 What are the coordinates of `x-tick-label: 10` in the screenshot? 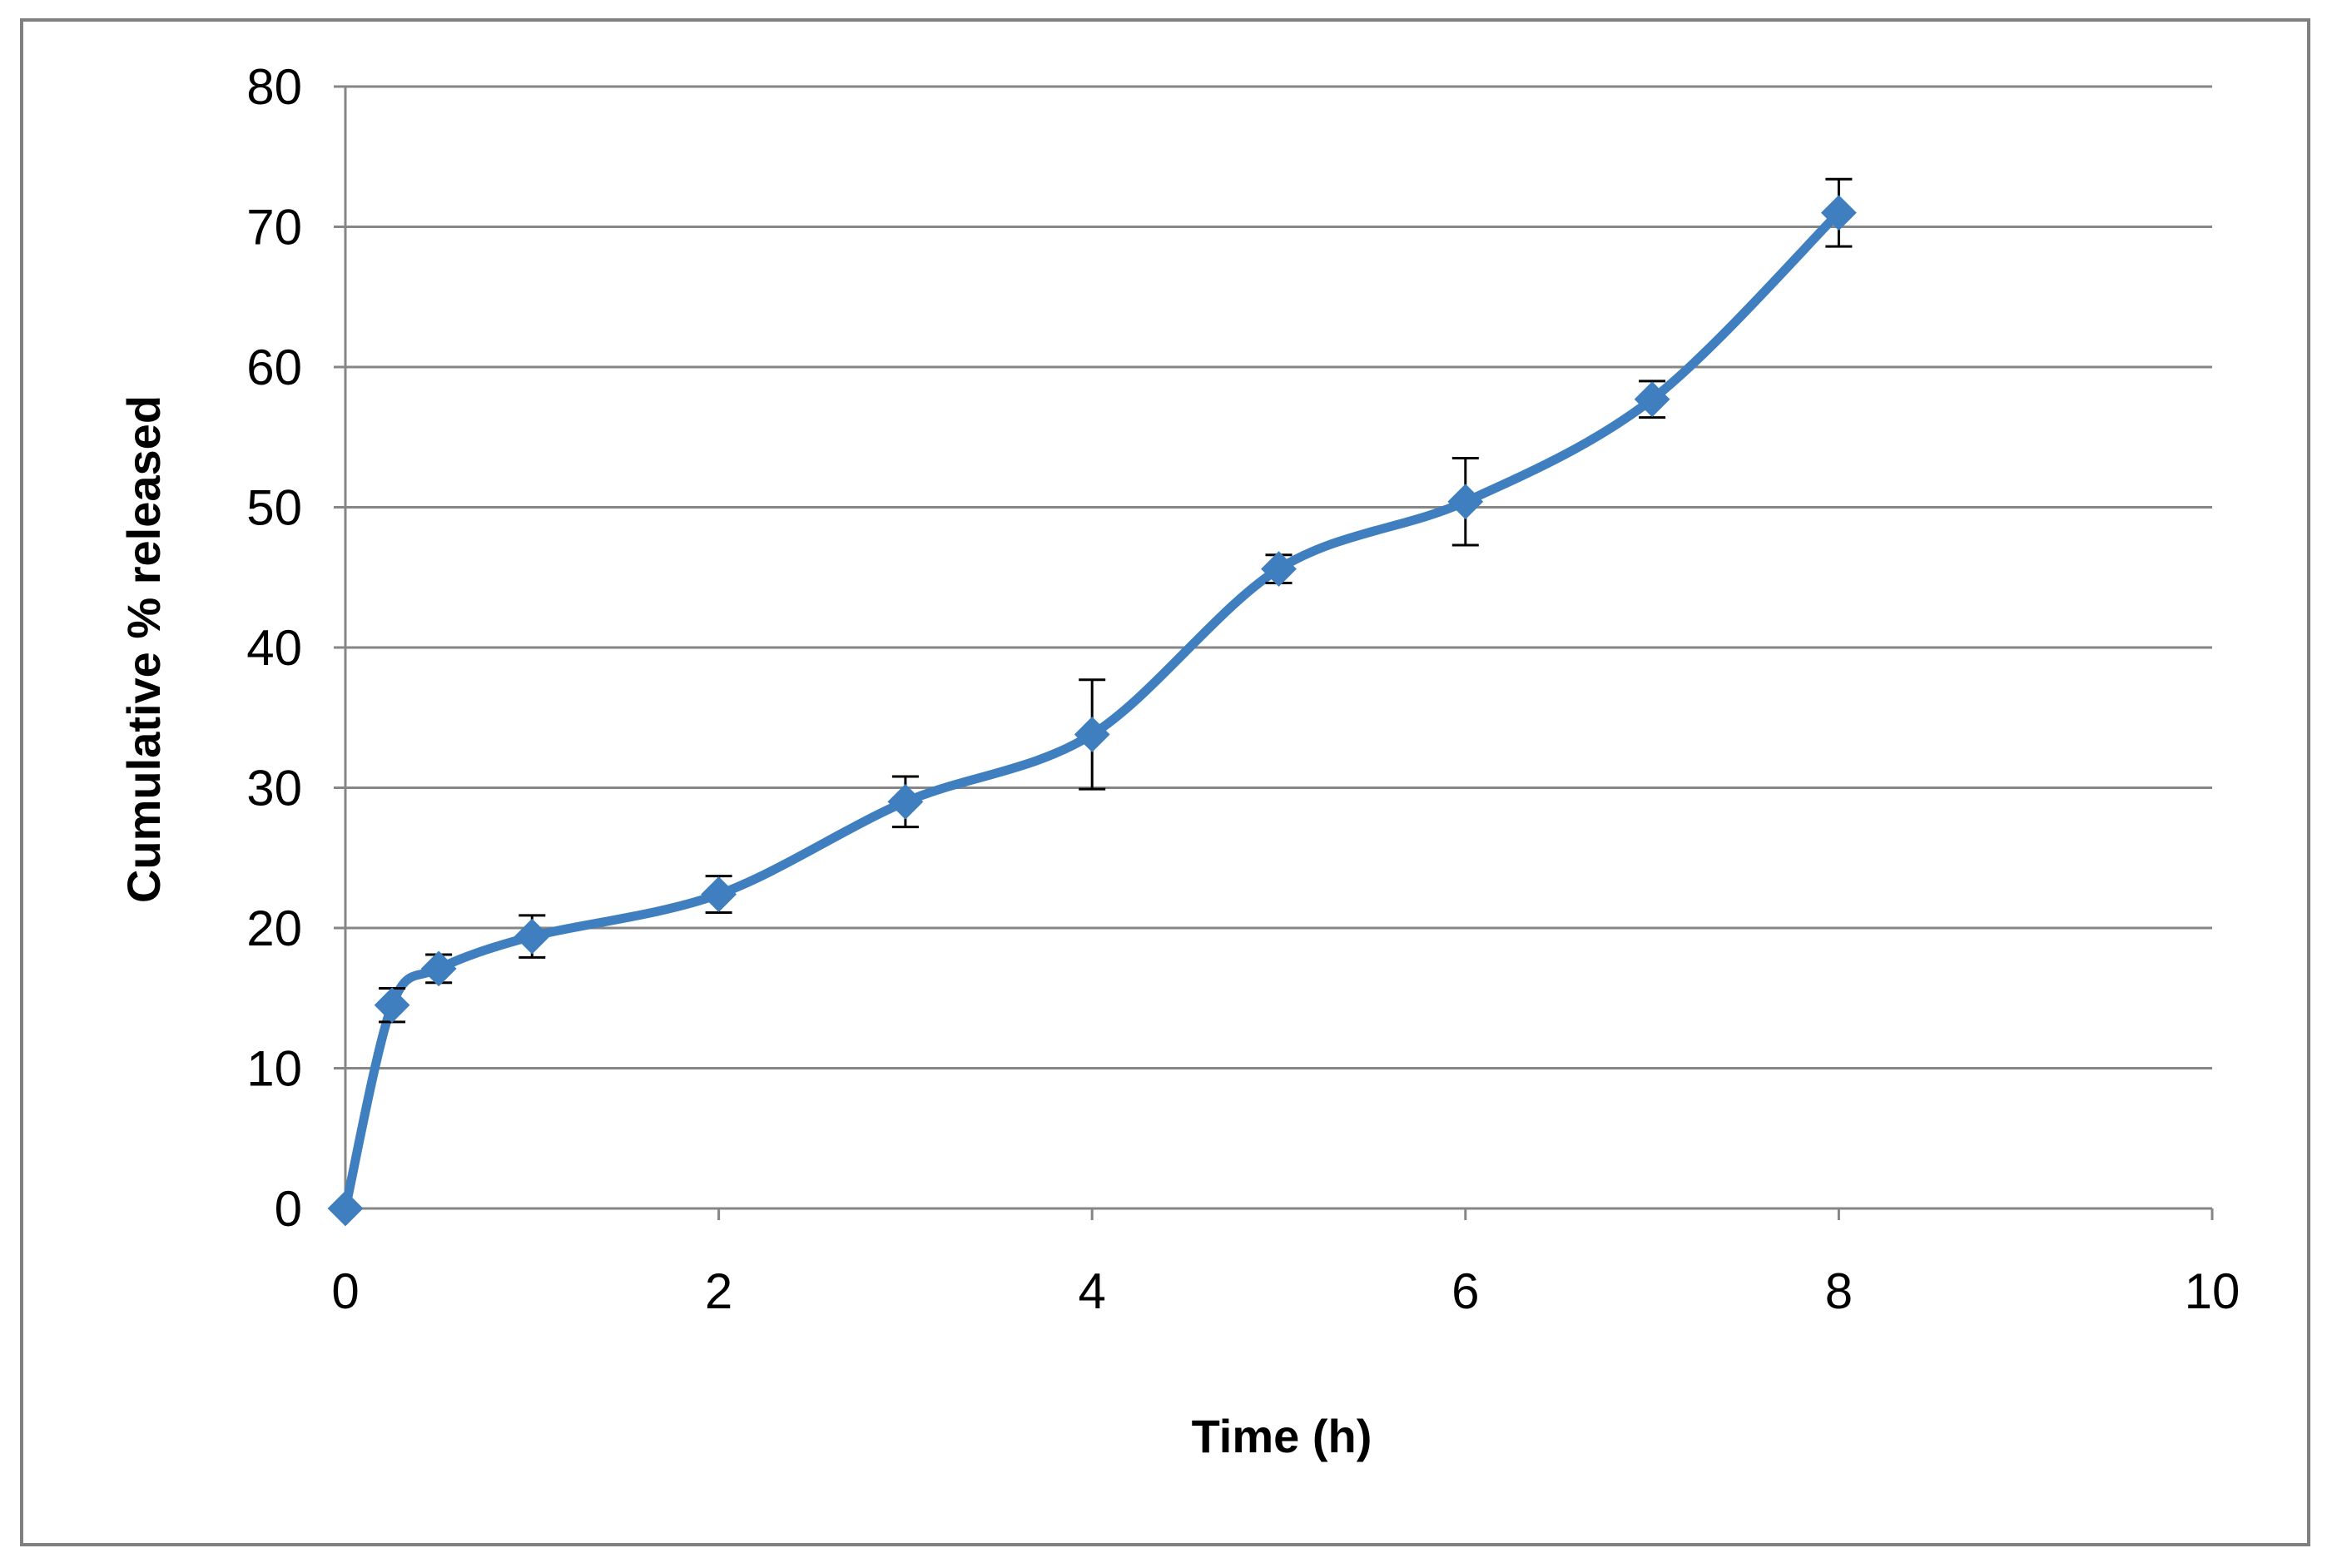 It's located at (2212, 1291).